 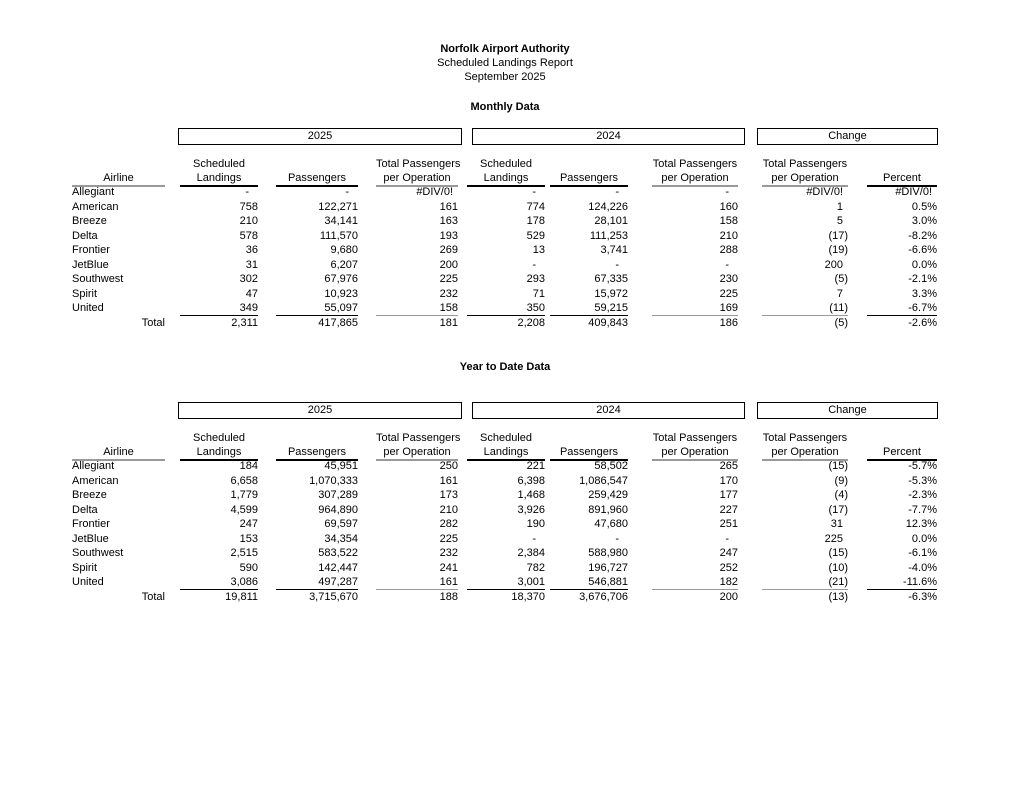 I want to click on table-cell: -2.6%, so click(x=922, y=322).